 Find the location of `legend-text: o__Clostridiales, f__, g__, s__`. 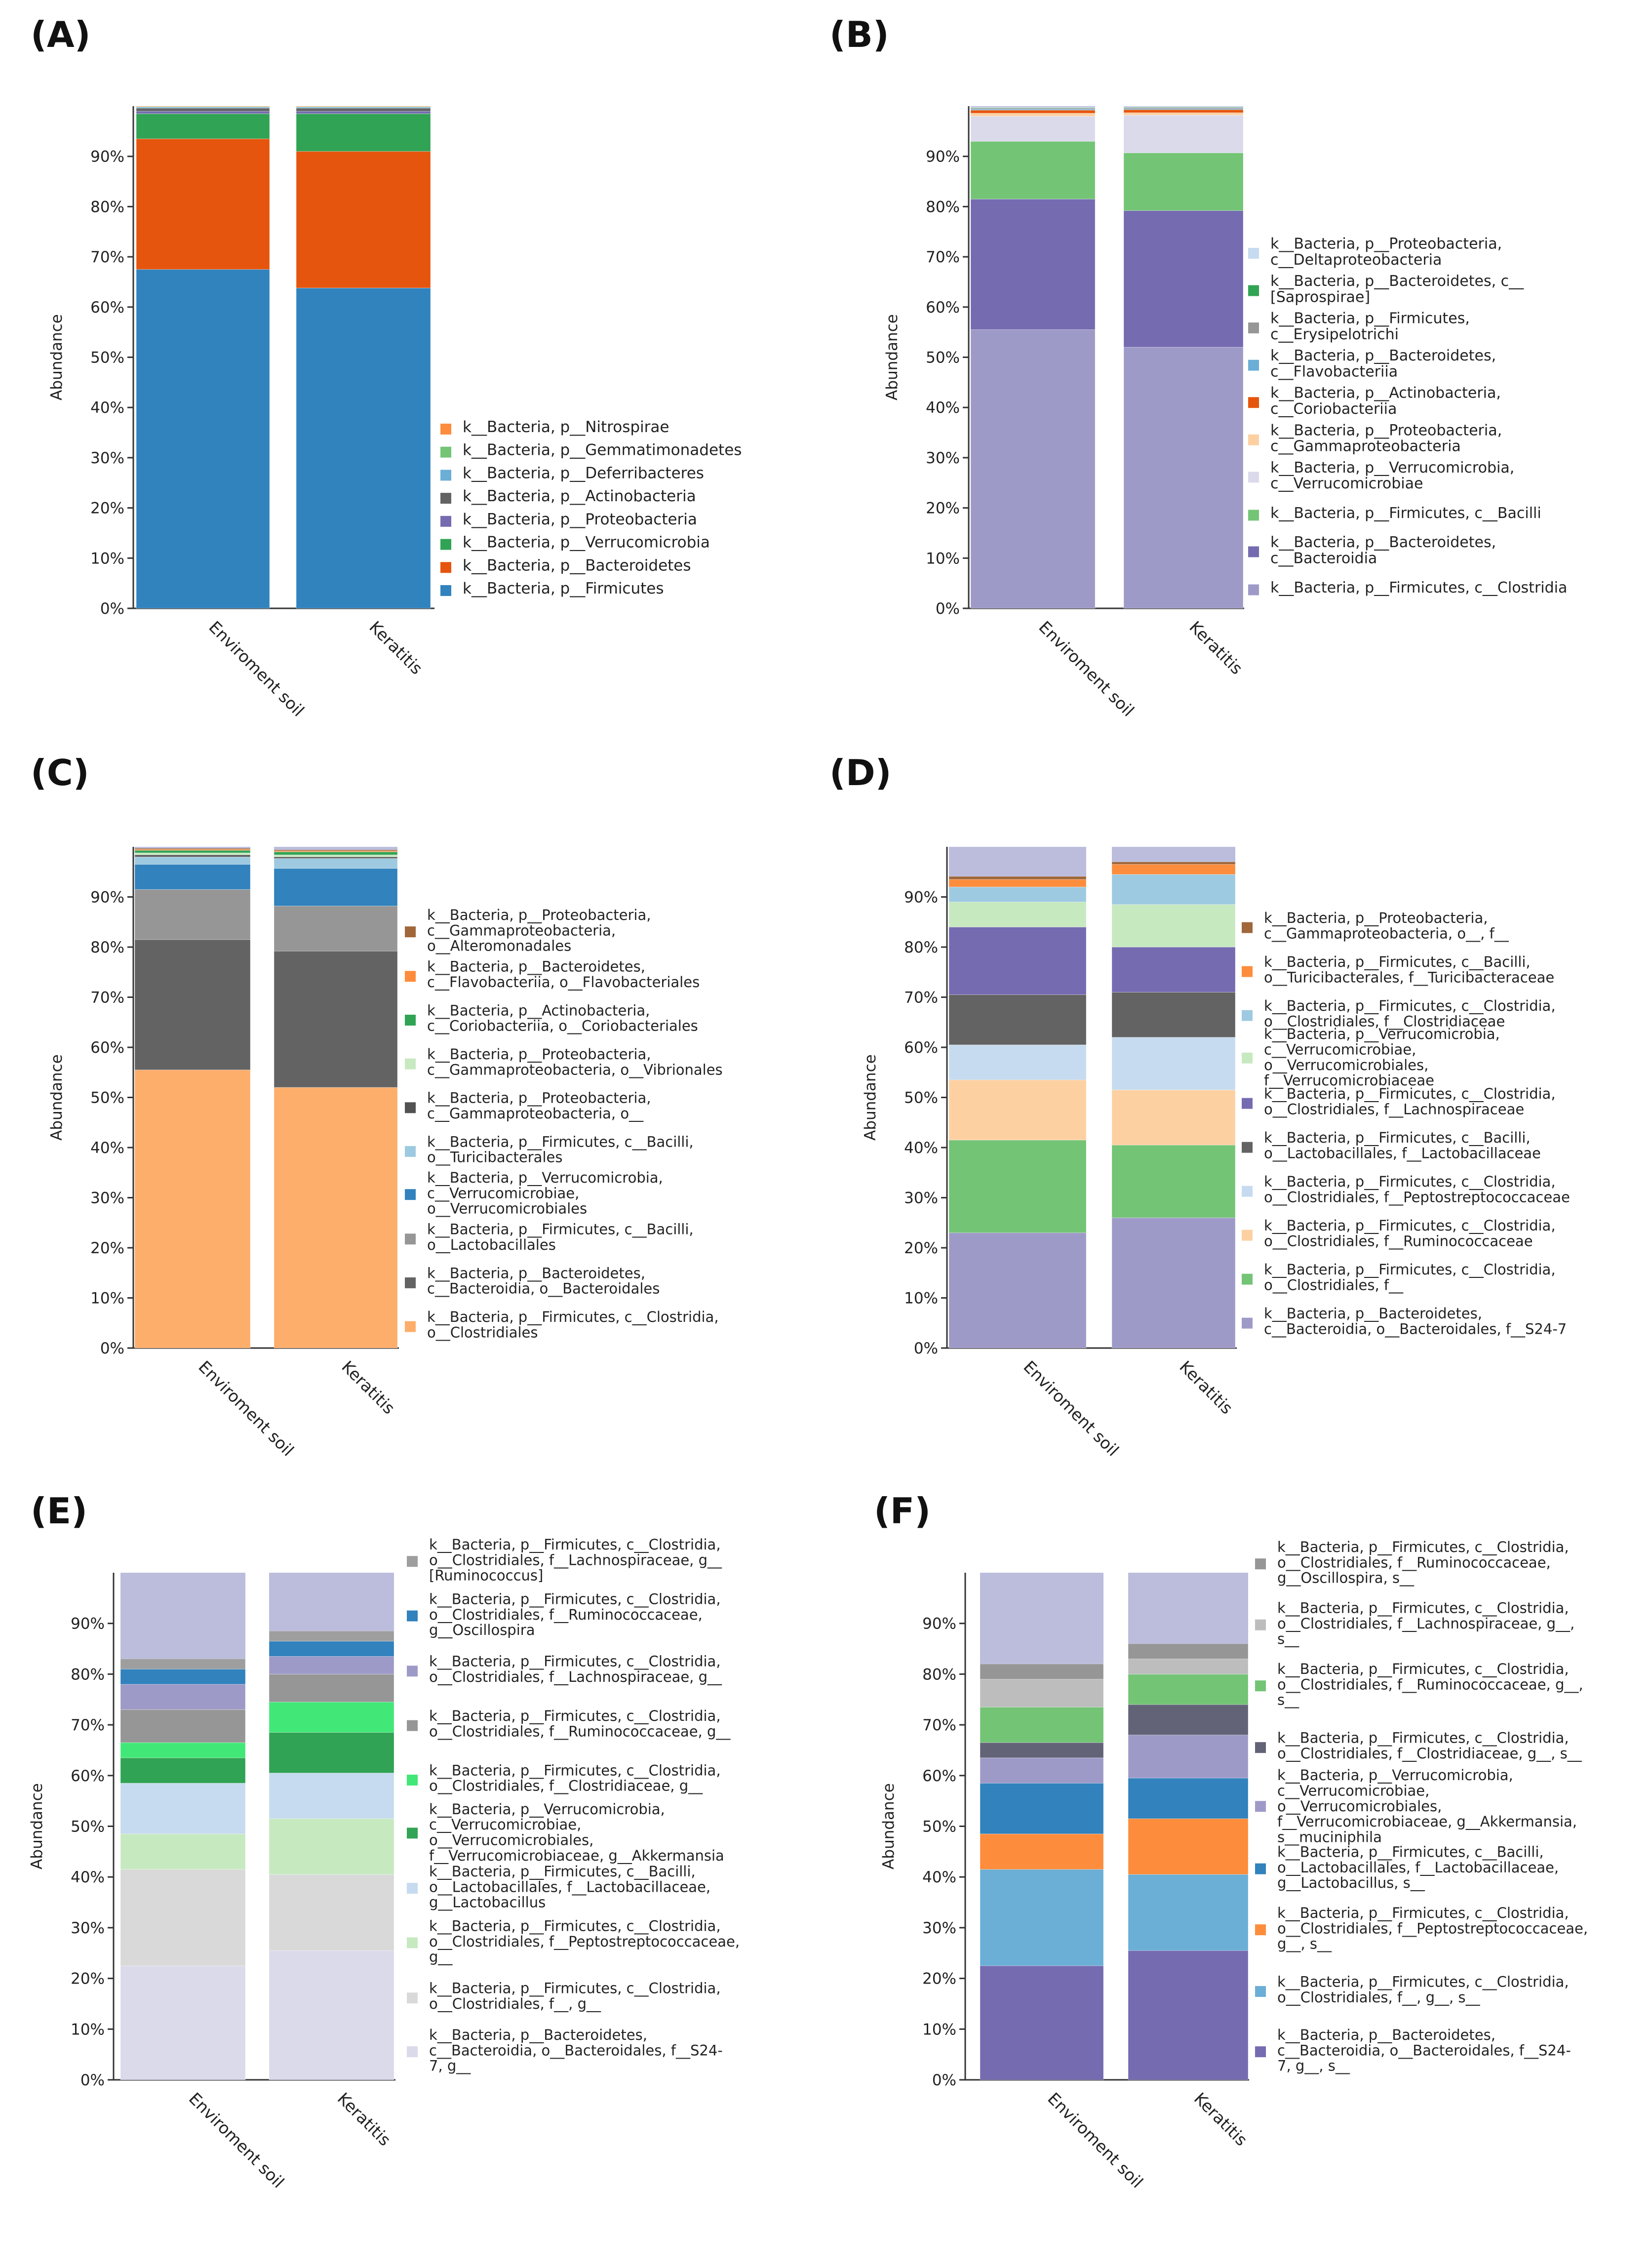

legend-text: o__Clostridiales, f__, g__, s__ is located at coordinates (1378, 1998).